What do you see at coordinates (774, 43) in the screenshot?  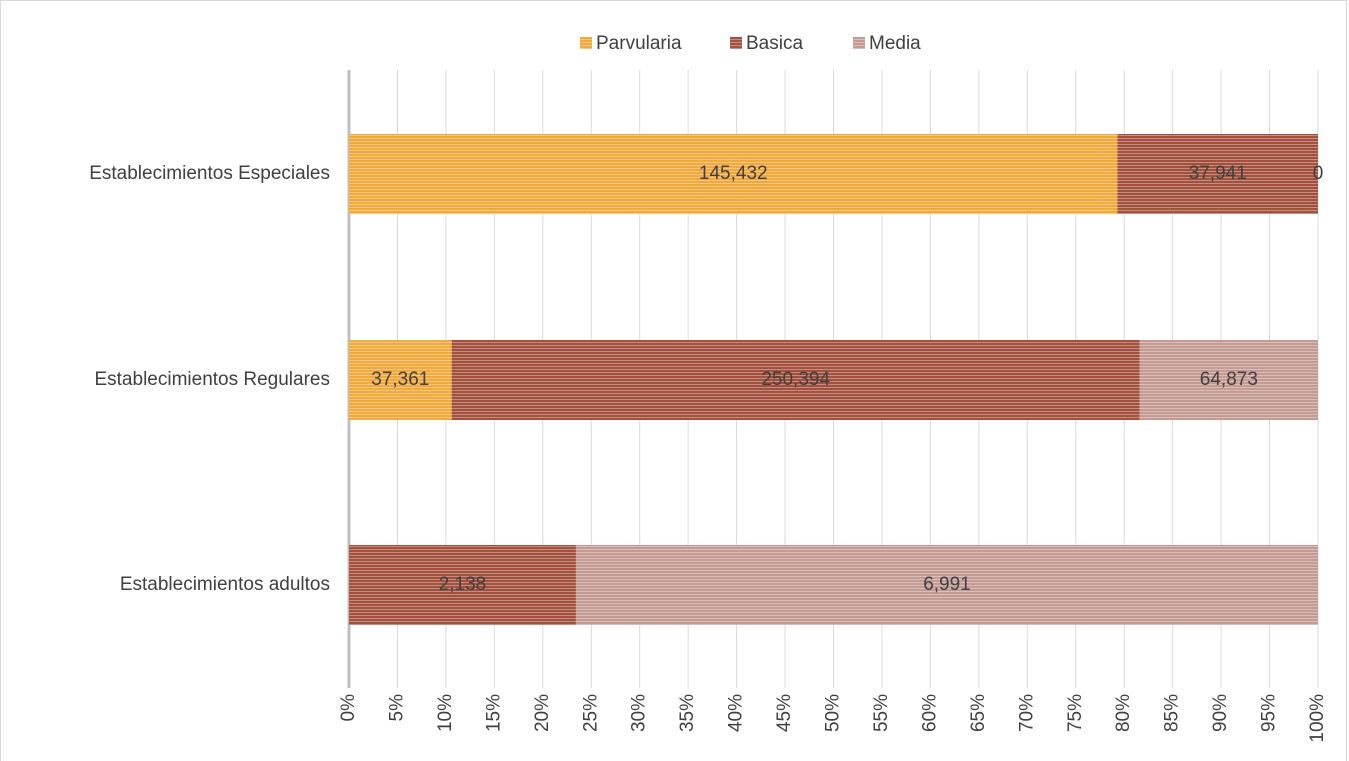 I see `legend-label: Basica` at bounding box center [774, 43].